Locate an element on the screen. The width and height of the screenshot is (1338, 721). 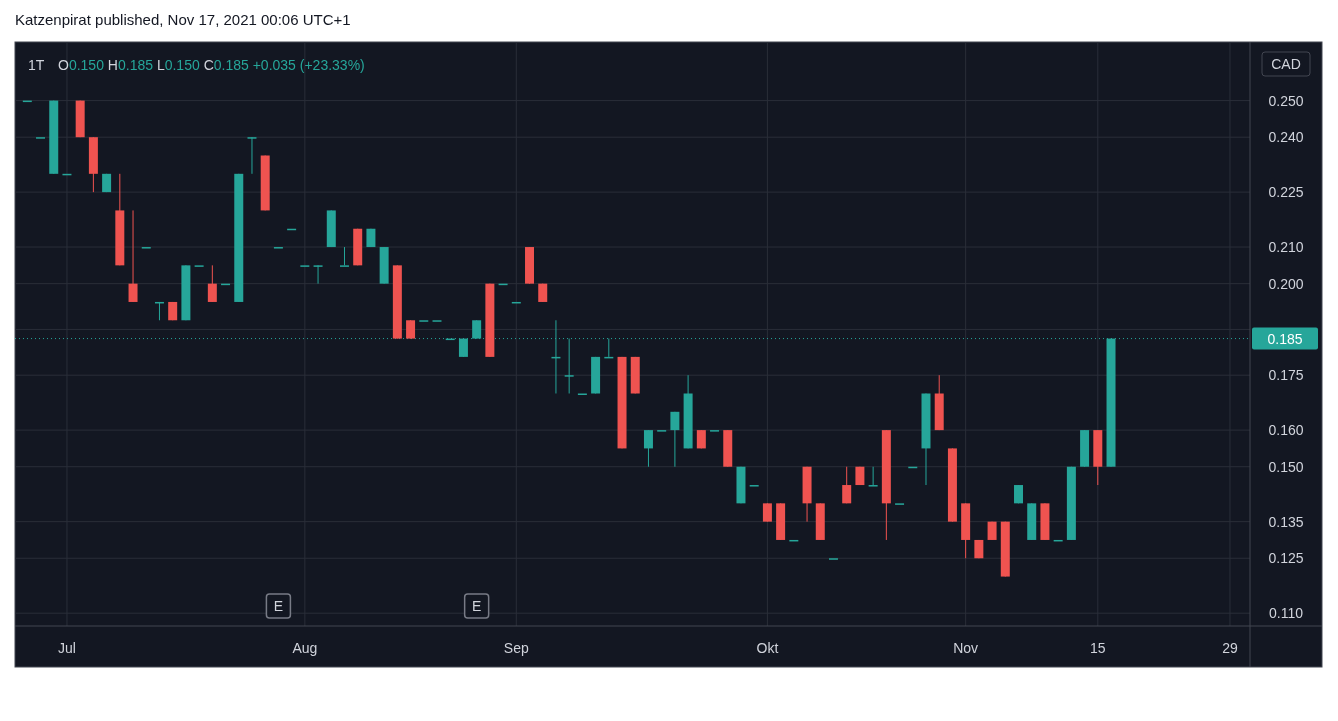
y-tick-label: 0.110 is located at coordinates (1286, 613).